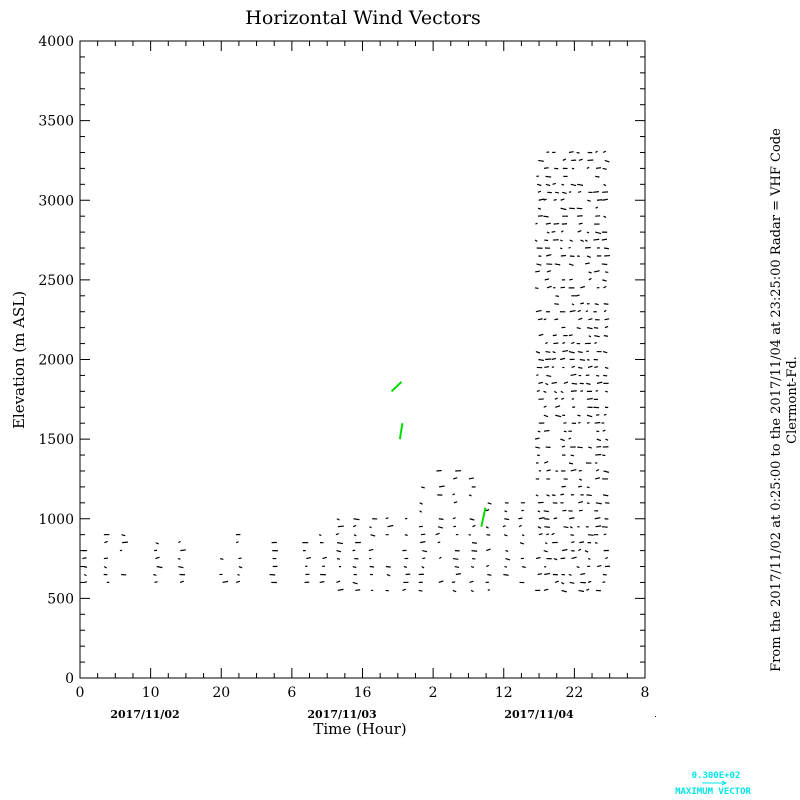 Image resolution: width=800 pixels, height=800 pixels. I want to click on y-tick-label: 1000, so click(56, 520).